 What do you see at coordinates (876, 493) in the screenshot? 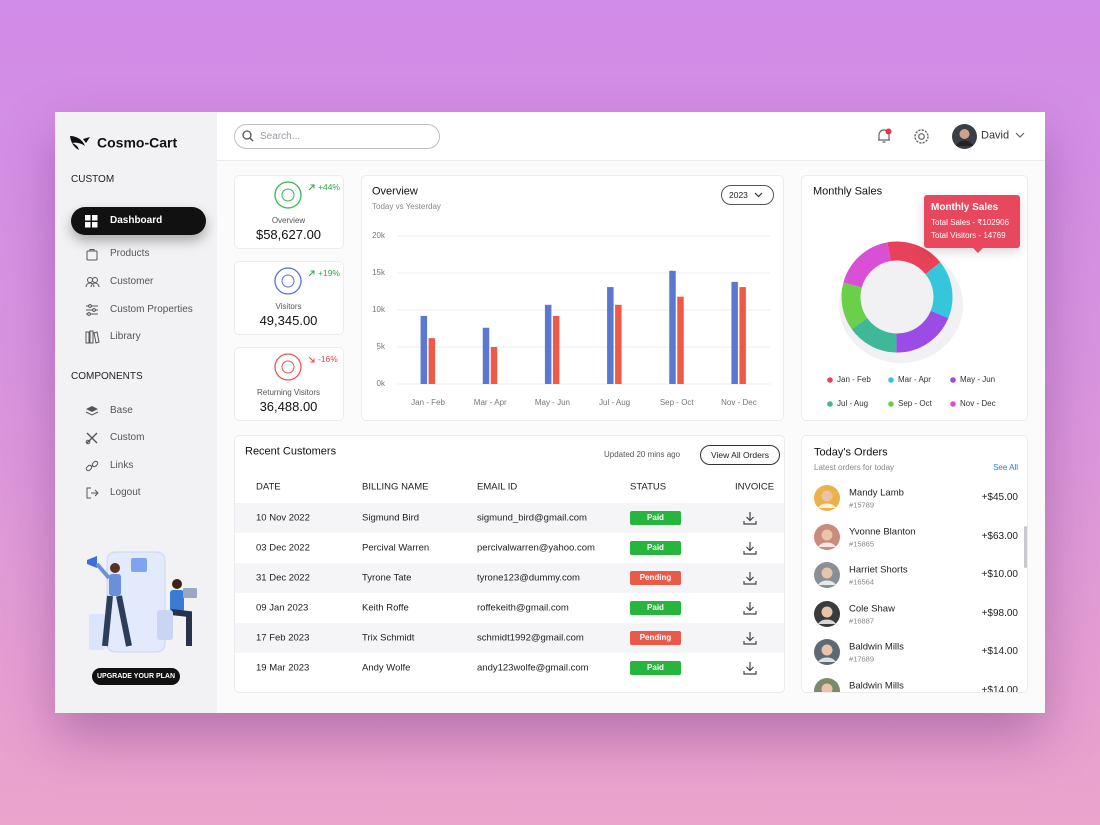
I see `order-name: Mandy Lamb` at bounding box center [876, 493].